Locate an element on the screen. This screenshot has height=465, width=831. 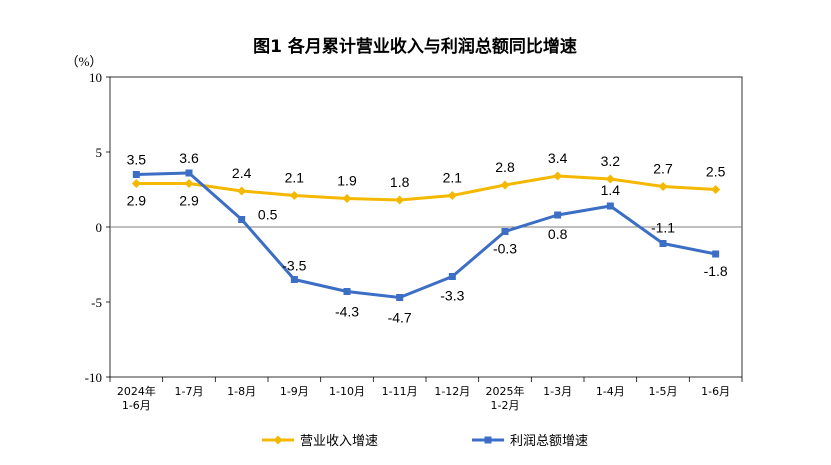
data-label: 1.9 is located at coordinates (347, 181).